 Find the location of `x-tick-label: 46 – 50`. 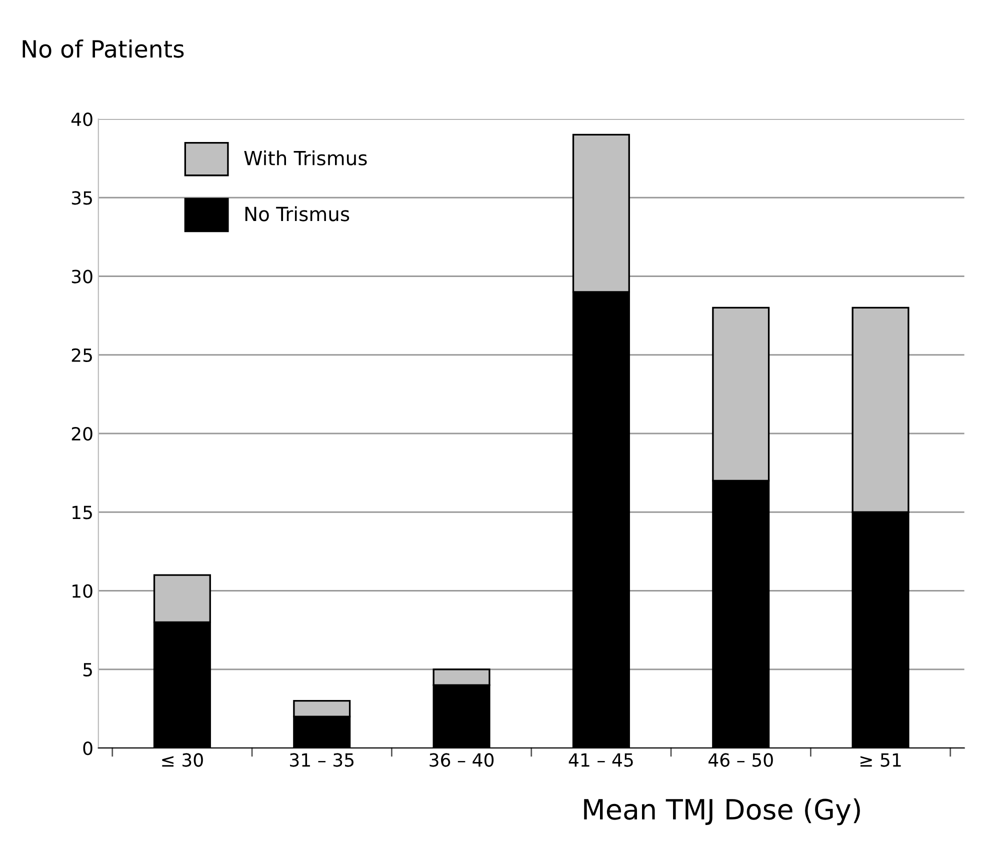

x-tick-label: 46 – 50 is located at coordinates (740, 760).